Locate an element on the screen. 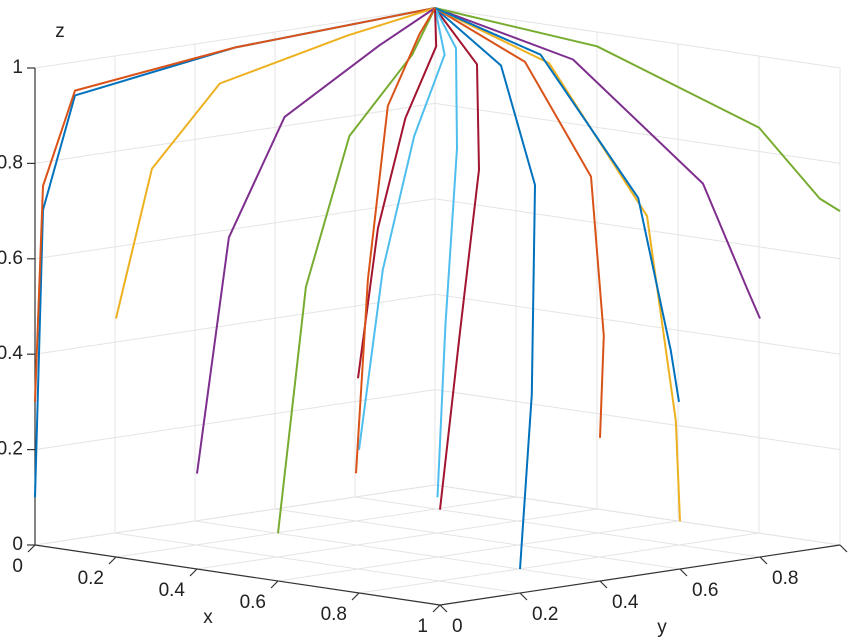 The width and height of the screenshot is (851, 643). x-tick-label: 0.4 is located at coordinates (172, 590).